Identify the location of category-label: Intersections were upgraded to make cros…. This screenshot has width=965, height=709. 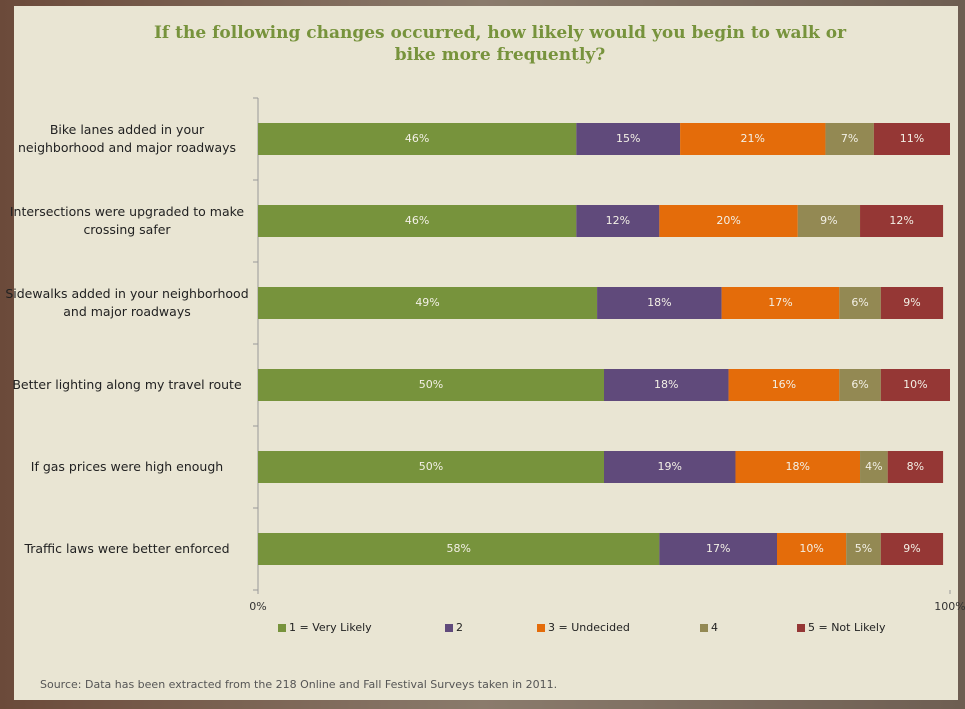
(127, 220).